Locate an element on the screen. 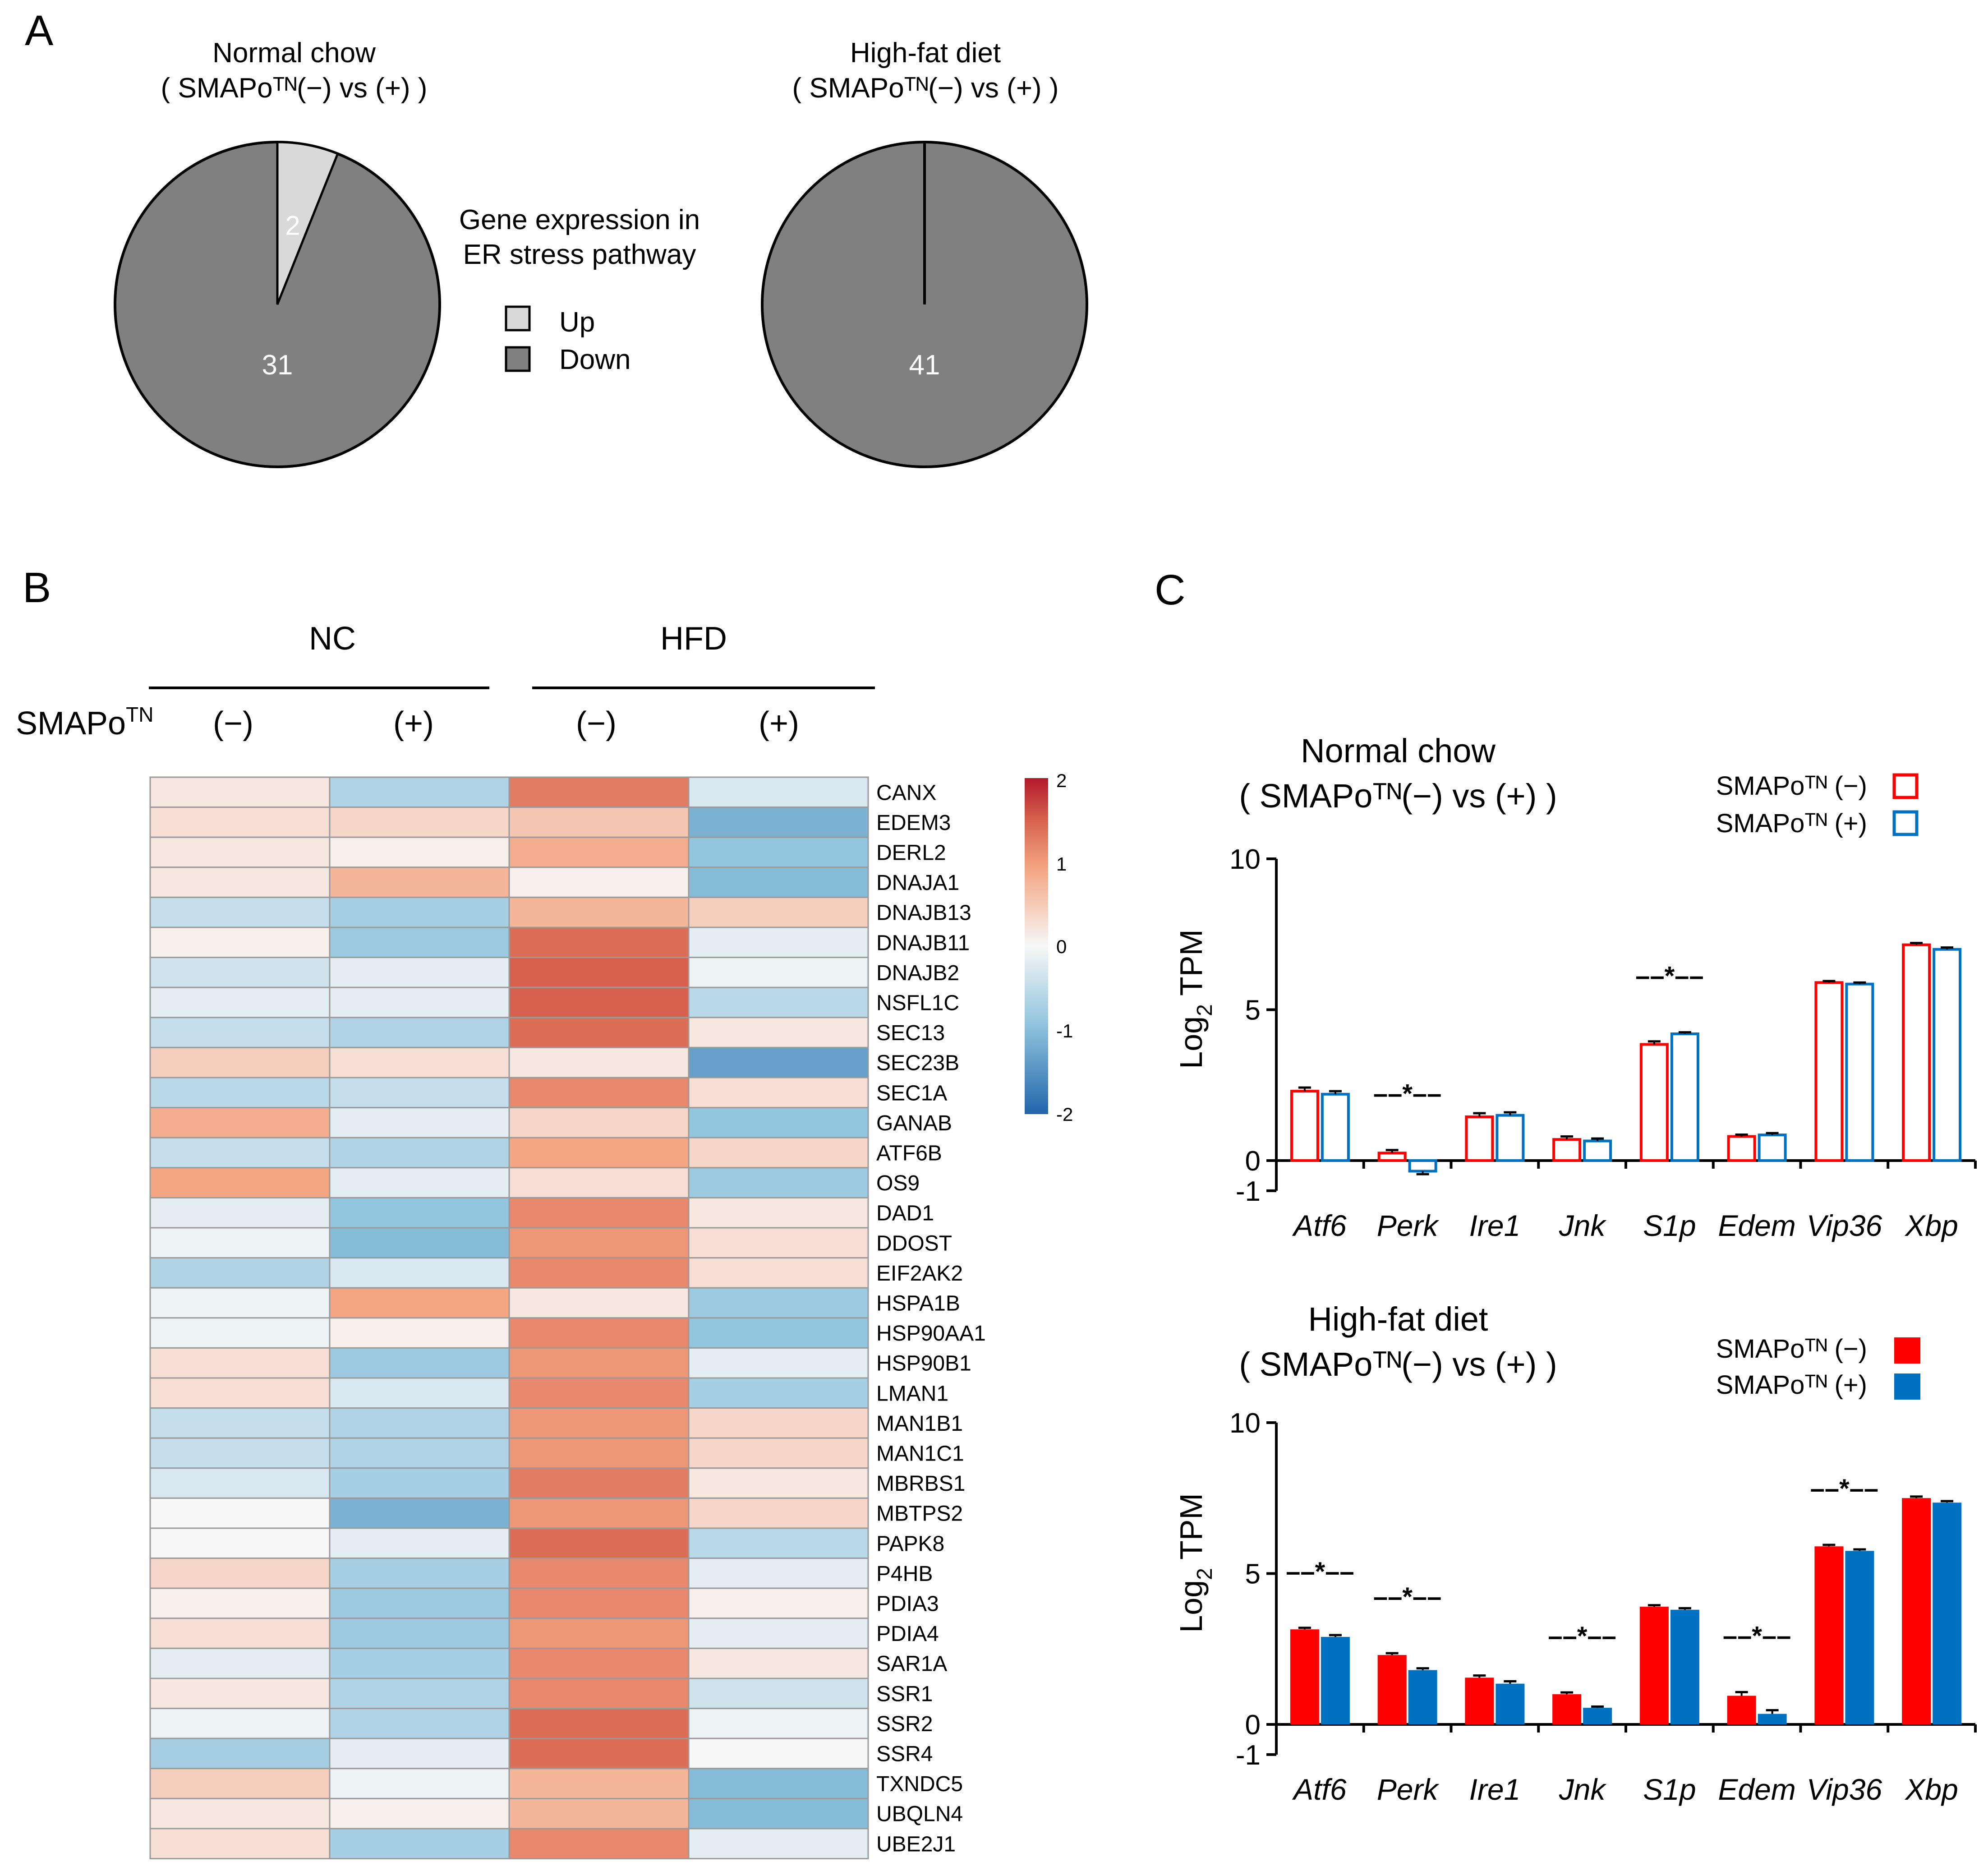 Image resolution: width=1988 pixels, height=1871 pixels. heatmap-header: NC HFD SMAPoTN (−) (+) (−) (+) is located at coordinates (446, 681).